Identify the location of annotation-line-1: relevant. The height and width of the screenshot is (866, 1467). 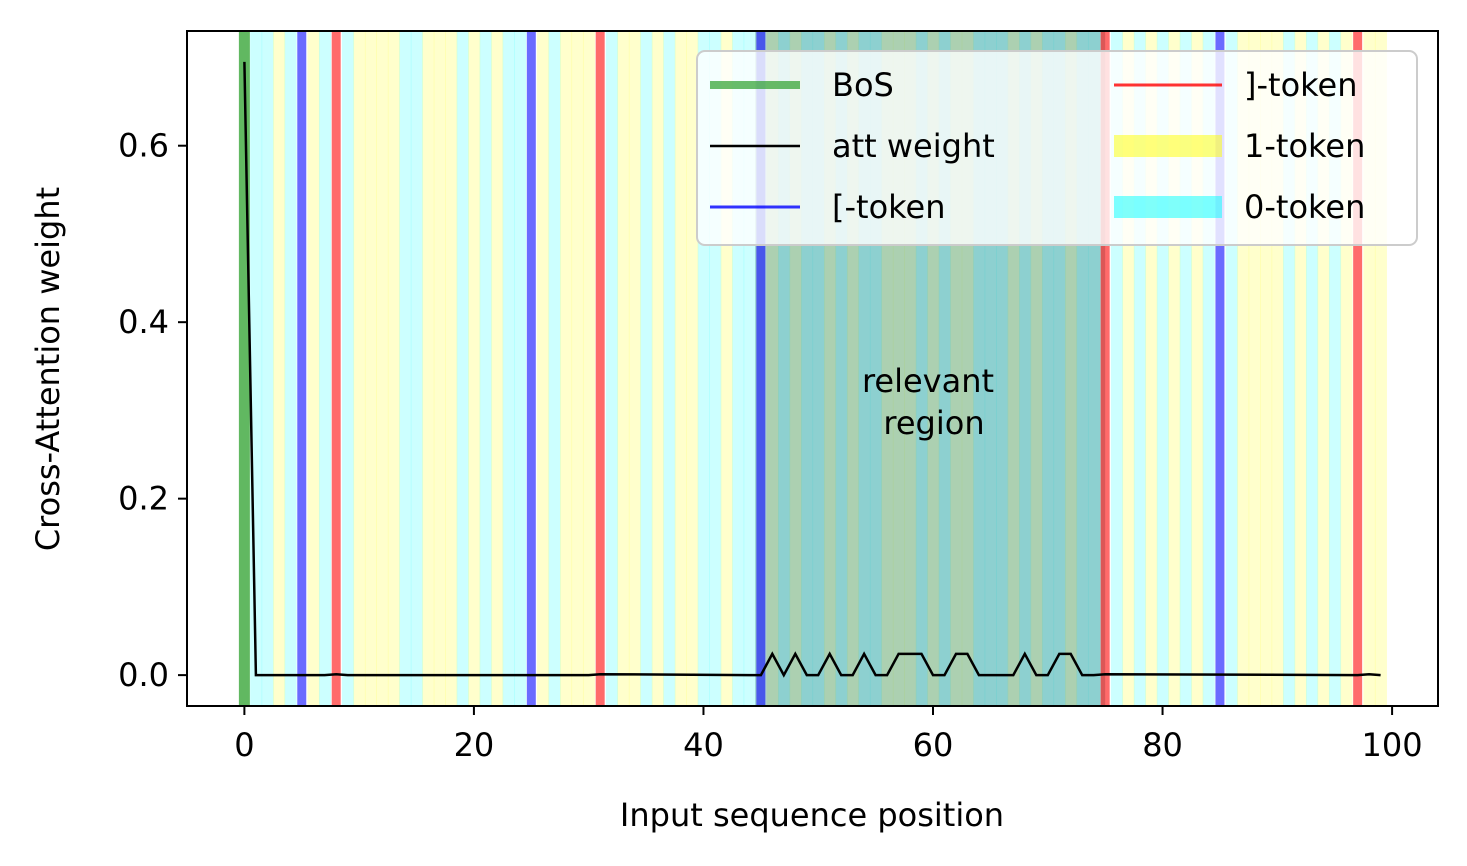
(928, 381).